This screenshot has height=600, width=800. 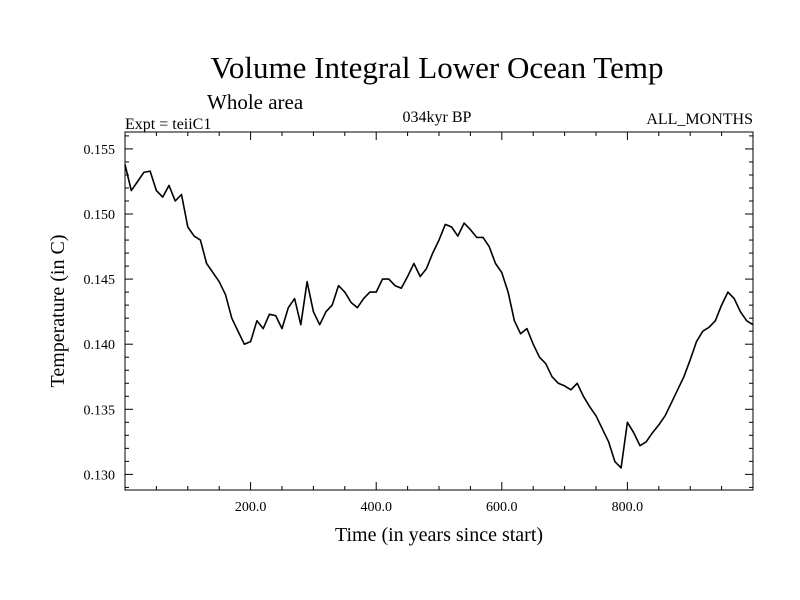 What do you see at coordinates (100, 215) in the screenshot?
I see `y-tick-label: 0.150` at bounding box center [100, 215].